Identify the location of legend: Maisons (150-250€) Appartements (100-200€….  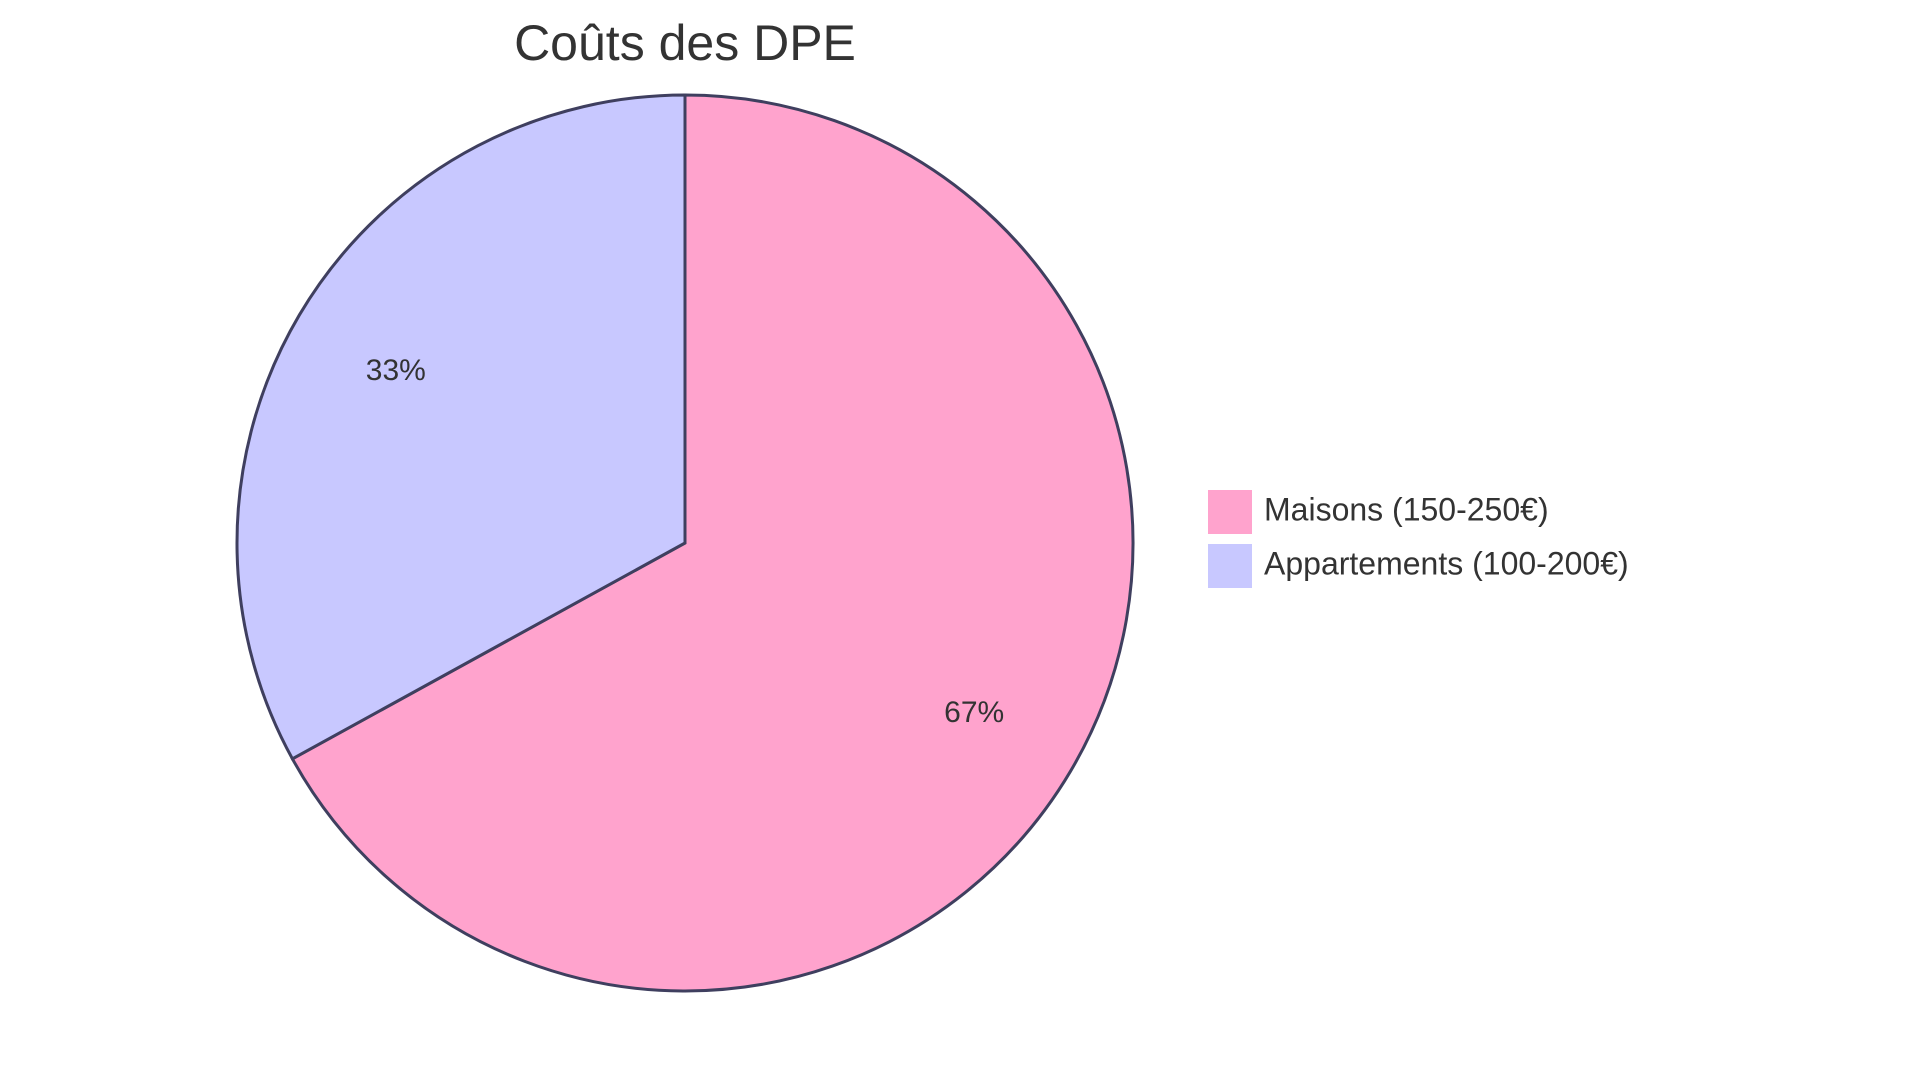
(1418, 539).